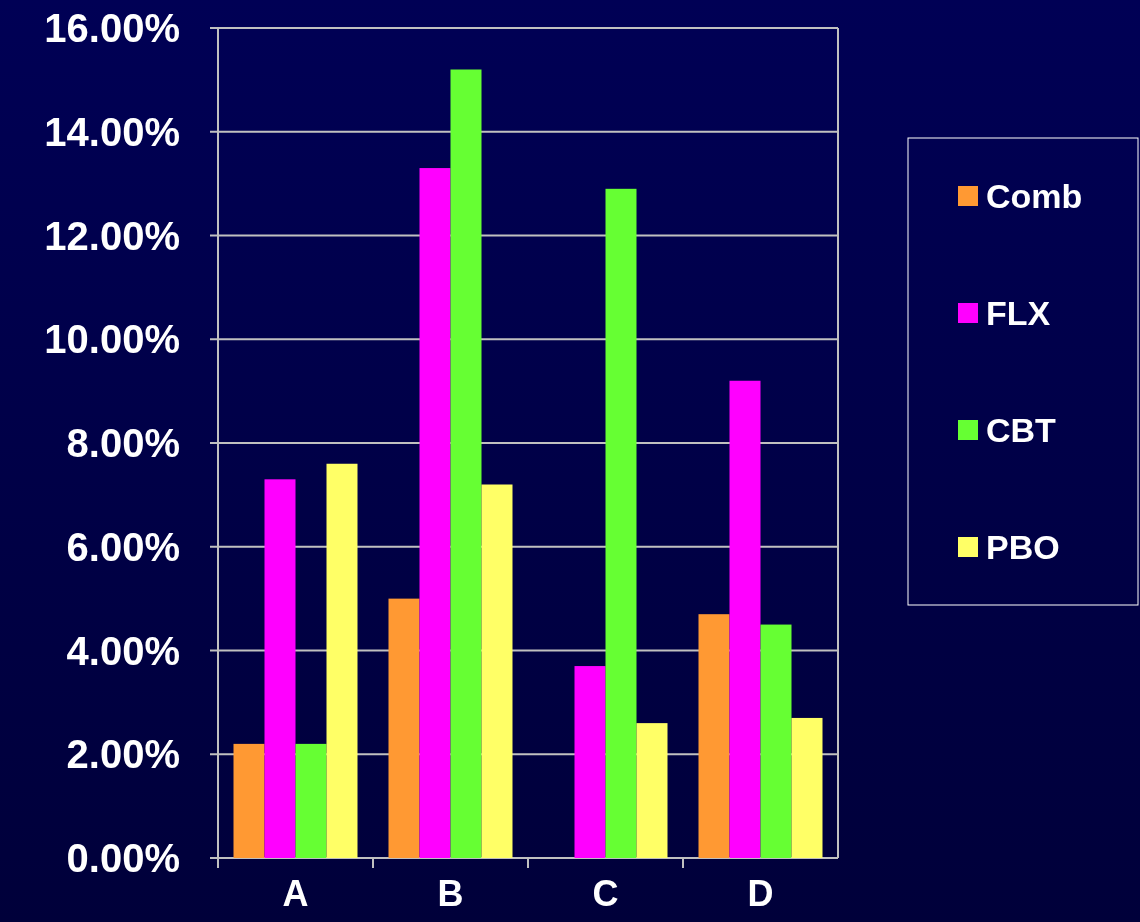 The height and width of the screenshot is (922, 1140). What do you see at coordinates (112, 235) in the screenshot?
I see `y-tick-label: 12.00%` at bounding box center [112, 235].